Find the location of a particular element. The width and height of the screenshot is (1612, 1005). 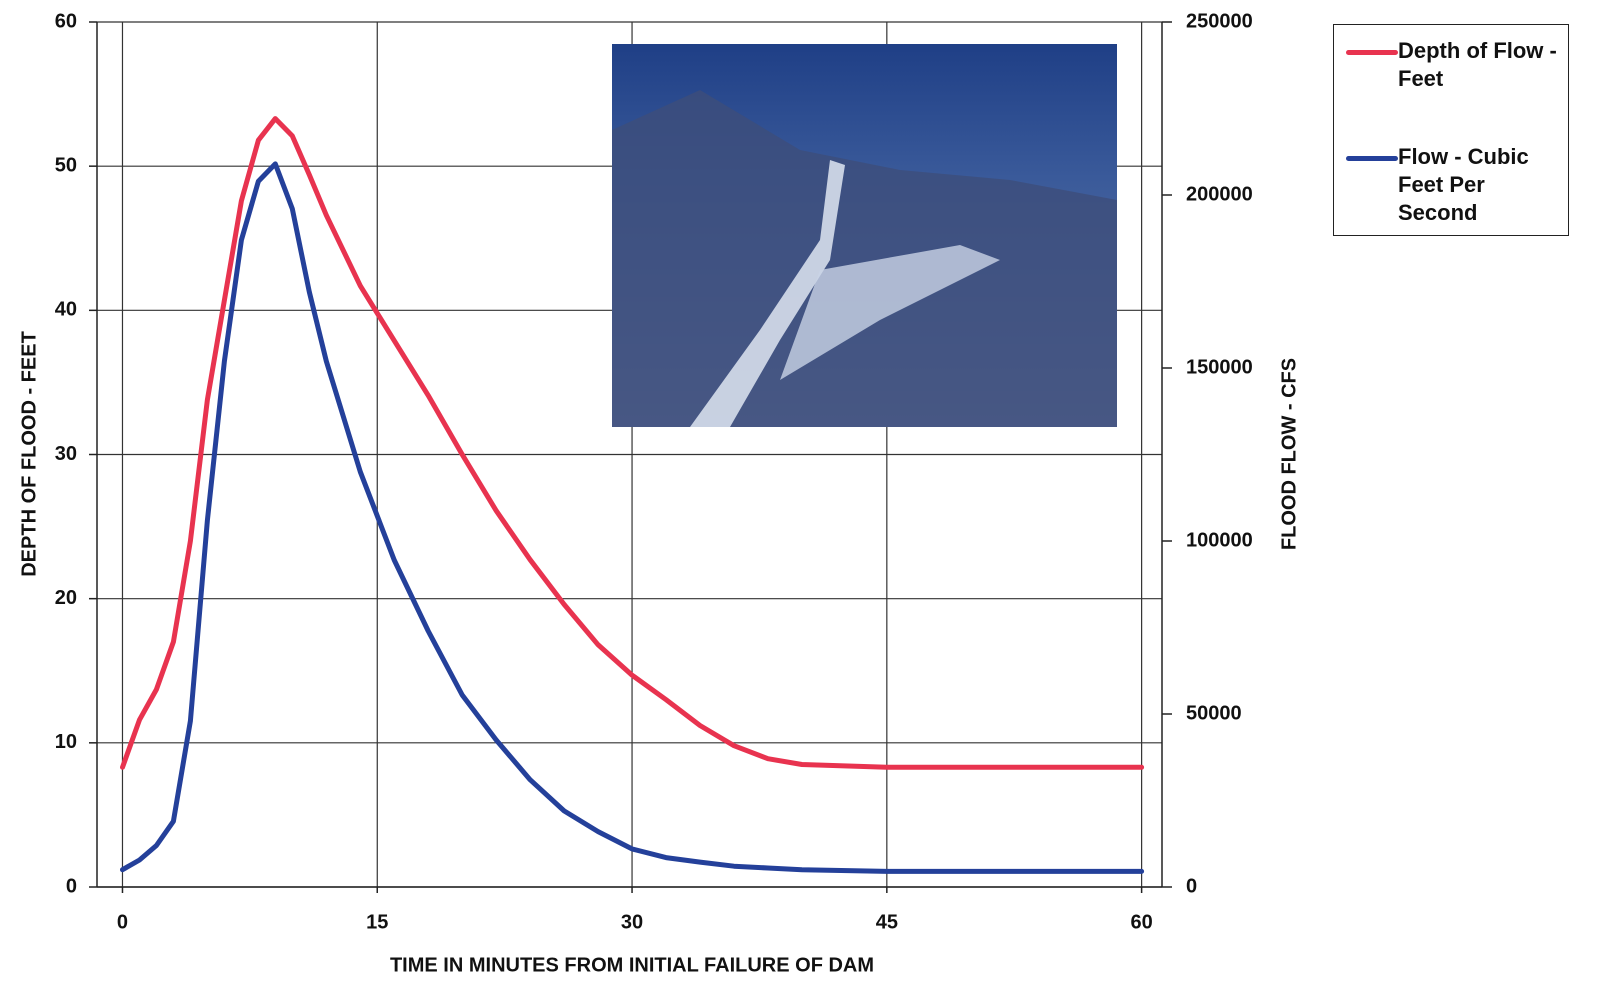

y2-tick-label: 0 is located at coordinates (1191, 886).